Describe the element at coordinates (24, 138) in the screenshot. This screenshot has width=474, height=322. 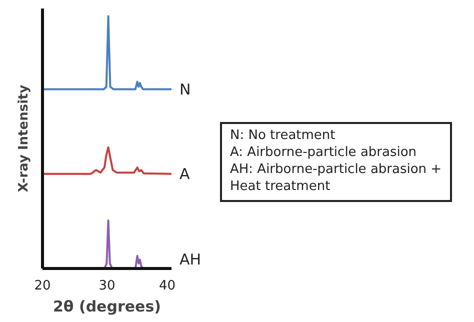
I see `y-axis-title: X-ray Intensity` at that location.